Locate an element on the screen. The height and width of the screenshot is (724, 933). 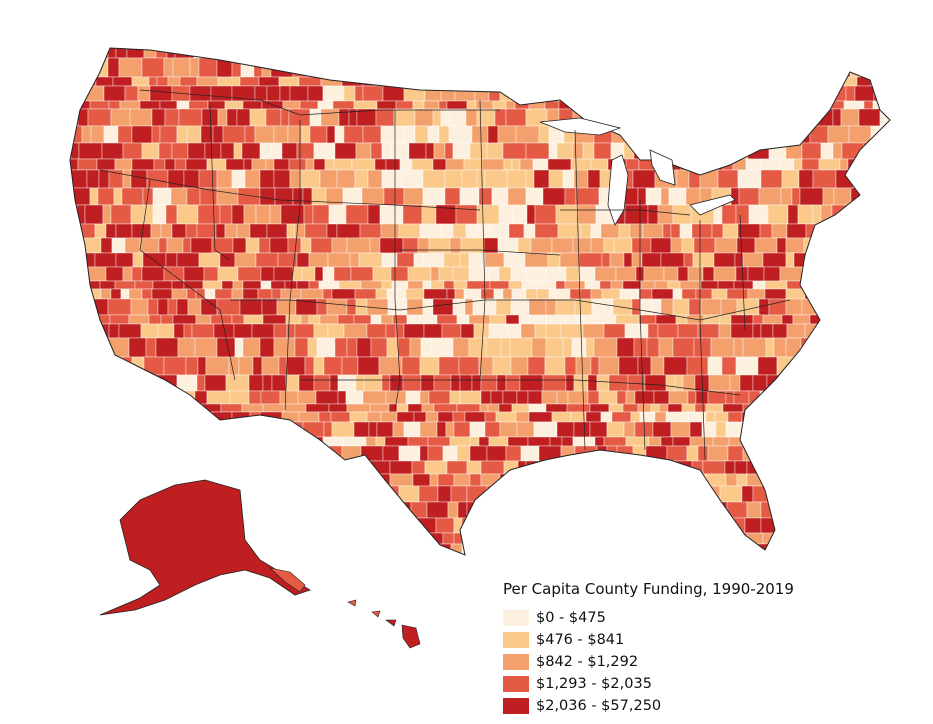
legend-label: $2,036 - $57,250 is located at coordinates (599, 706).